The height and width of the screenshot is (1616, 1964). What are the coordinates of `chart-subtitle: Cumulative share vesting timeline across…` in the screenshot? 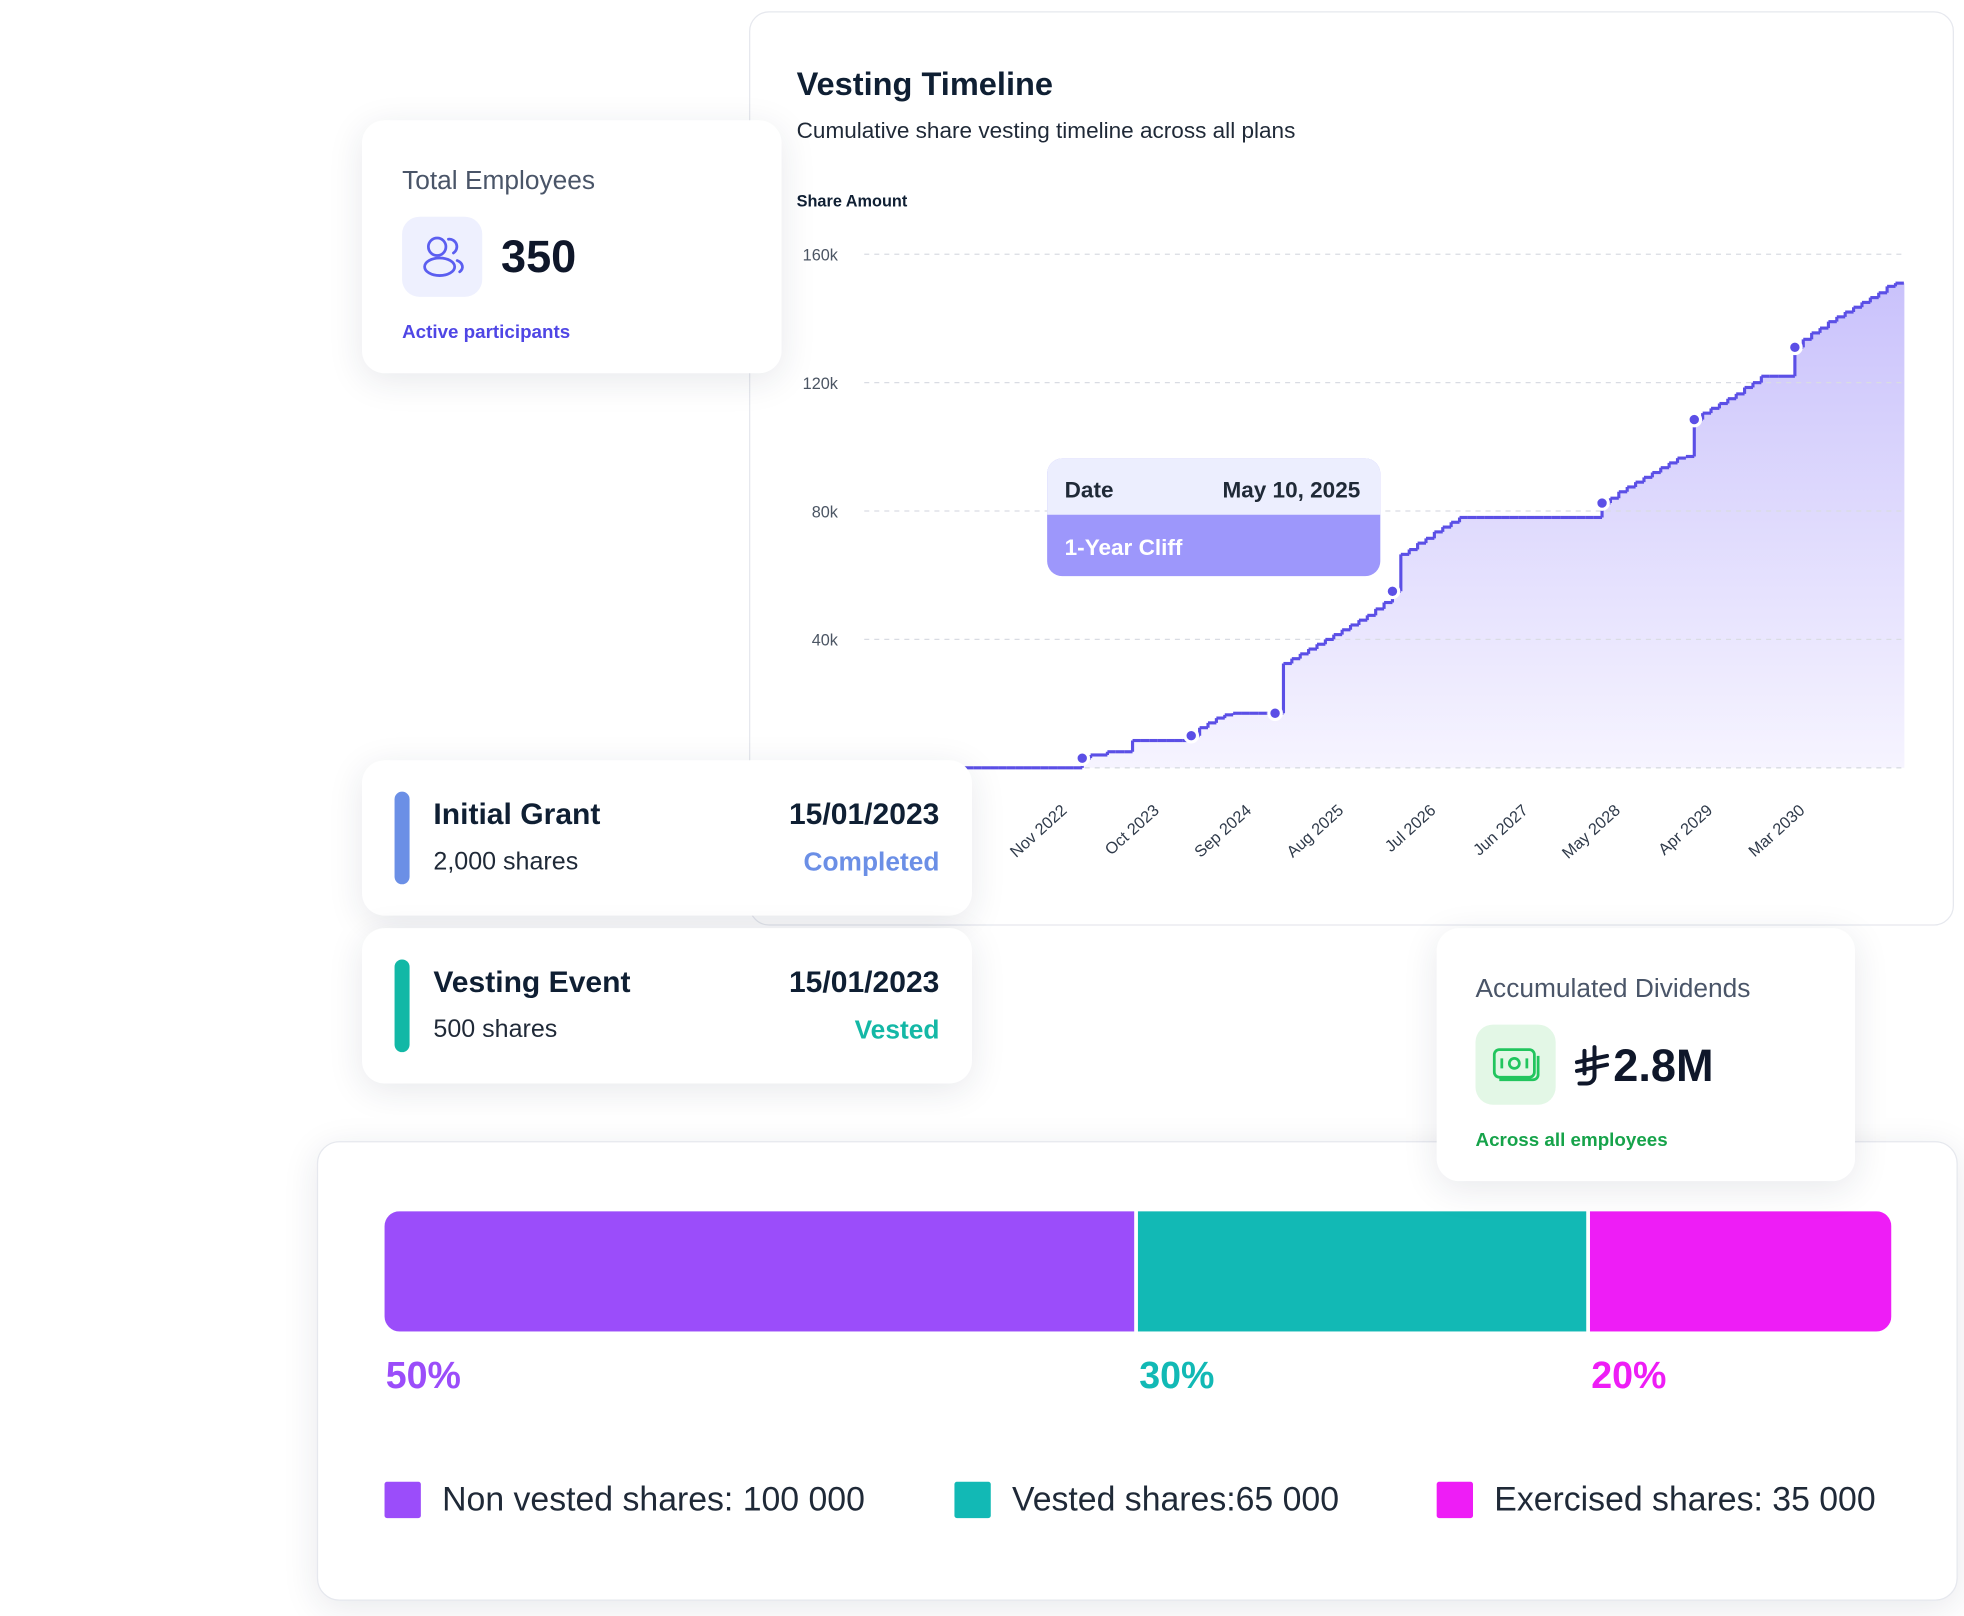 It's located at (1046, 130).